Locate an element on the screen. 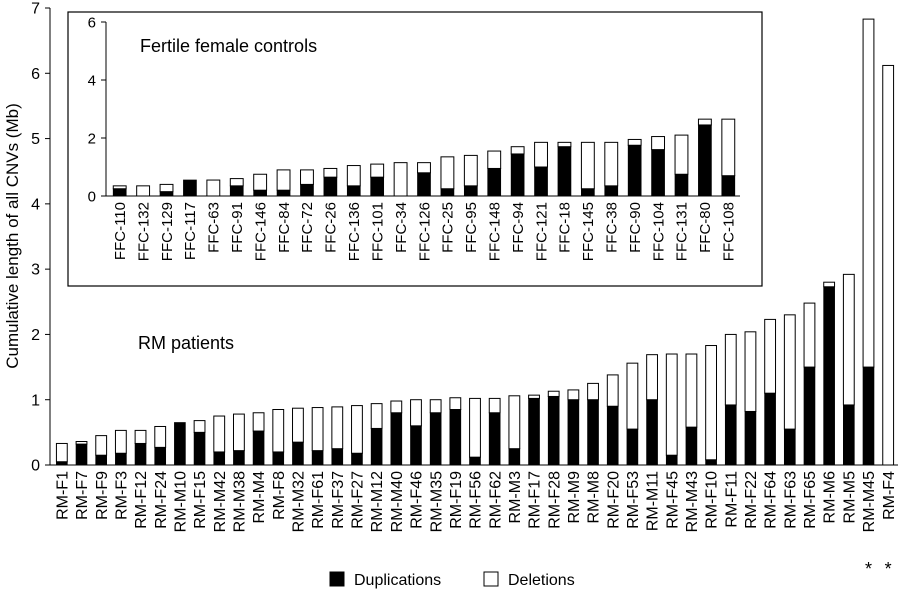 This screenshot has height=592, width=900. main-x-tick-label: RM-F61 is located at coordinates (318, 500).